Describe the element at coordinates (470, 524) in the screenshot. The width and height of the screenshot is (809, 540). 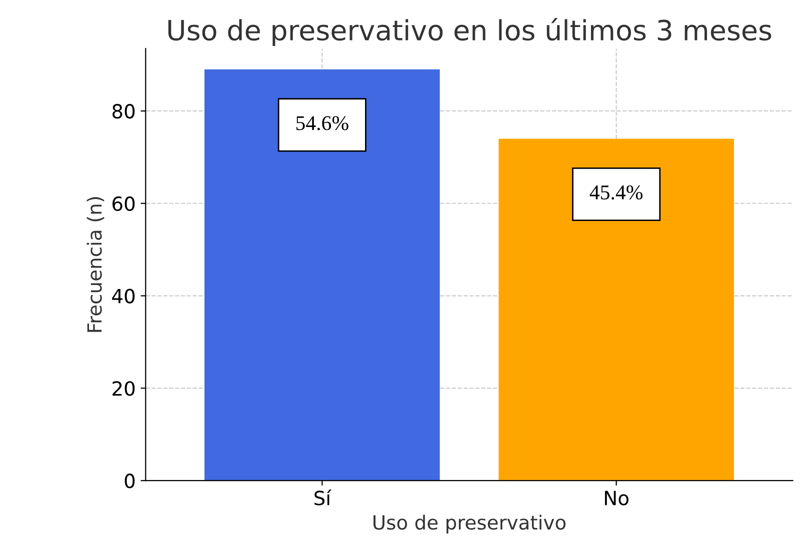
I see `x-axis-title: Uso de preservativo` at that location.